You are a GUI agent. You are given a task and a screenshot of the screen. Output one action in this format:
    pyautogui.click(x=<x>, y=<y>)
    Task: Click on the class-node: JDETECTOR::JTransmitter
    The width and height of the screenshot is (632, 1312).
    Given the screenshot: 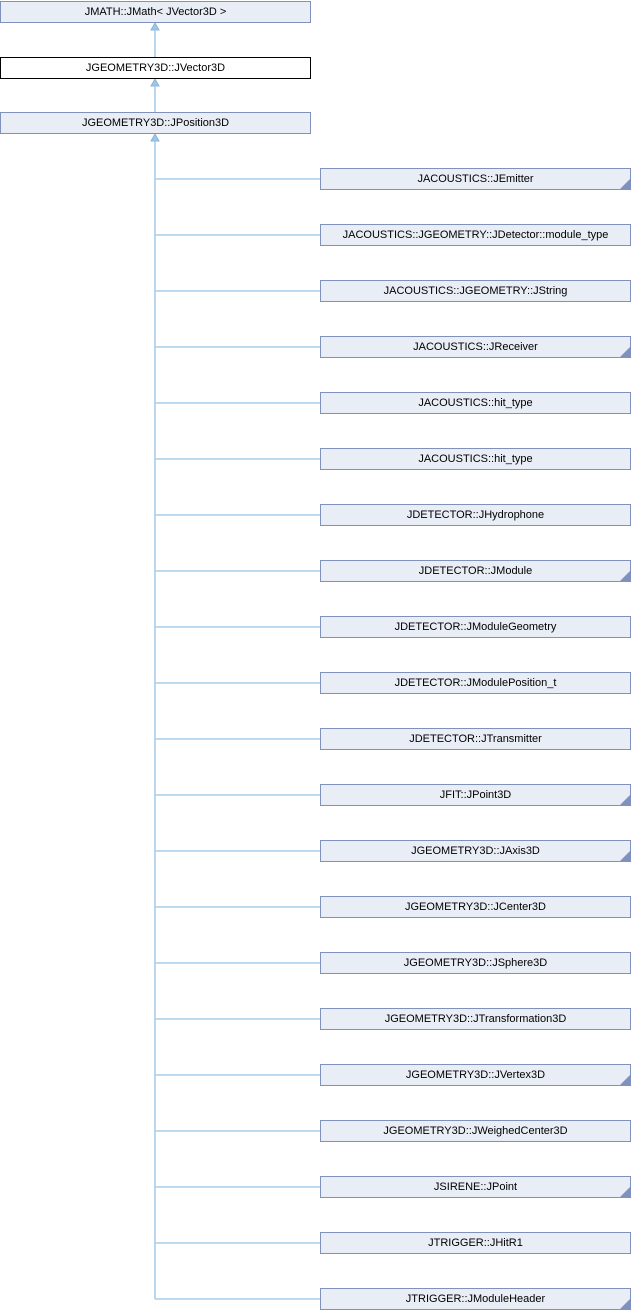 What is the action you would take?
    pyautogui.click(x=475, y=739)
    